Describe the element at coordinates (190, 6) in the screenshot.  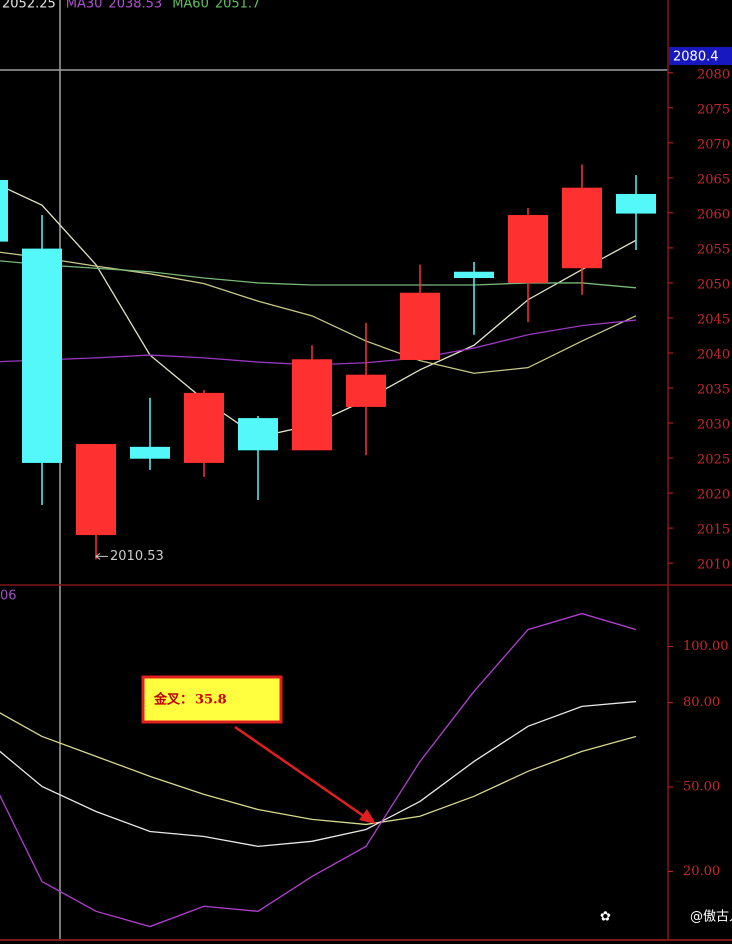
I see `header-label: MA60` at that location.